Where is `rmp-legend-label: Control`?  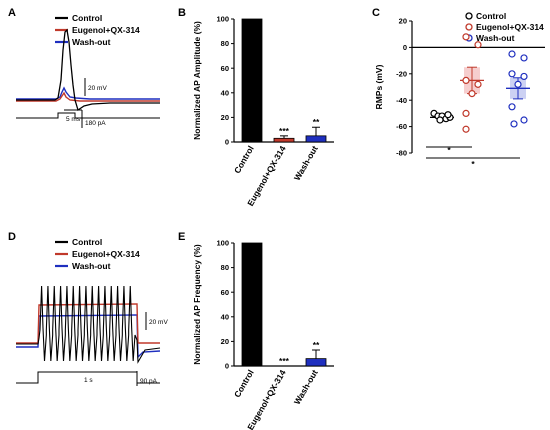
rmp-legend-label: Control is located at coordinates (491, 16).